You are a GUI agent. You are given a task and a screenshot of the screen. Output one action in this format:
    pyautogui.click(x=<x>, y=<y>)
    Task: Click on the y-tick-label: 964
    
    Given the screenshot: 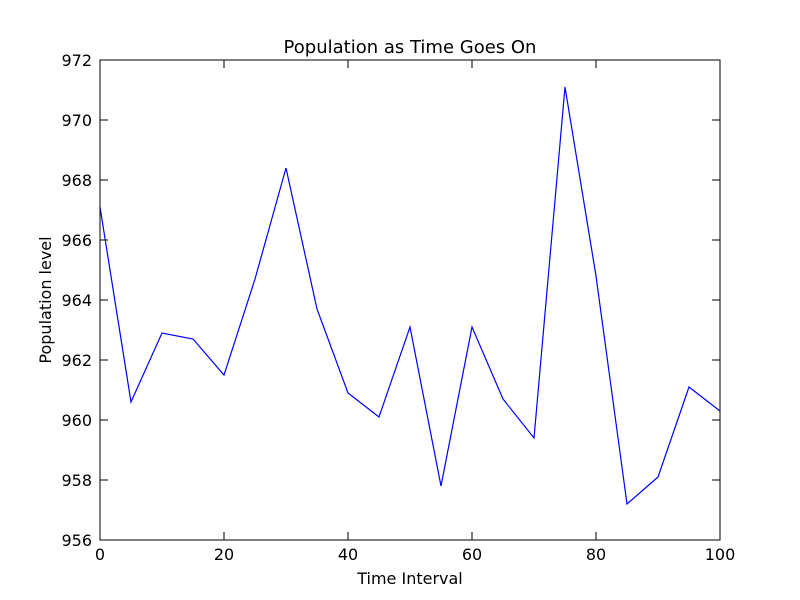 What is the action you would take?
    pyautogui.click(x=76, y=300)
    